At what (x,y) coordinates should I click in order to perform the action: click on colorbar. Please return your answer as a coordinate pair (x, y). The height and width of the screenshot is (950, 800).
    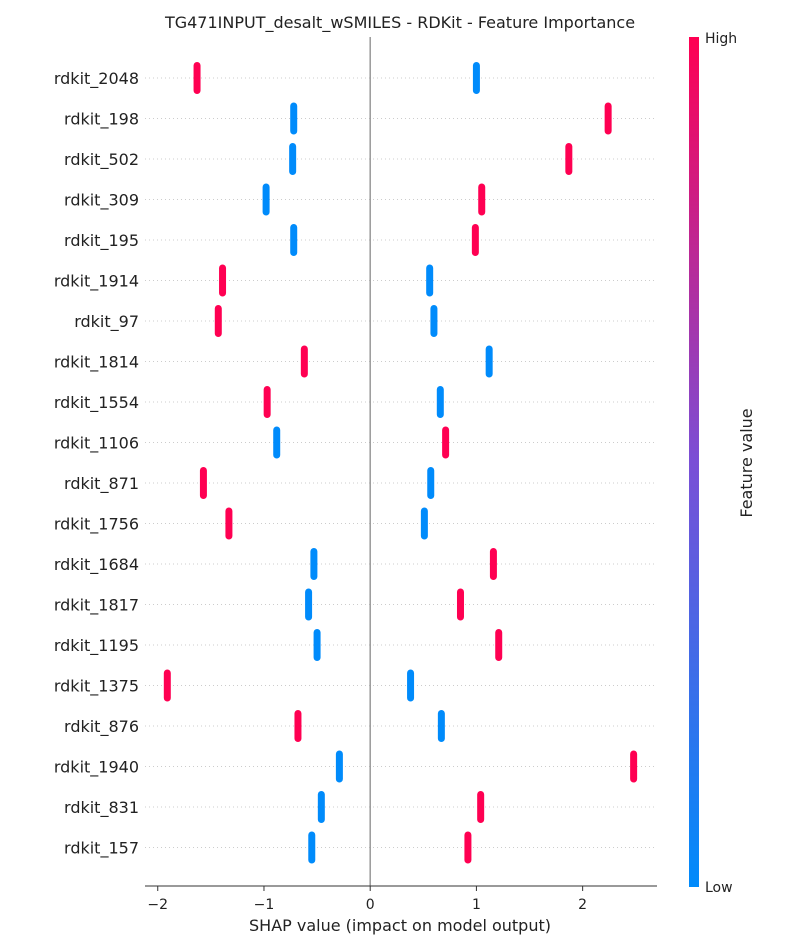
    Looking at the image, I should click on (694, 462).